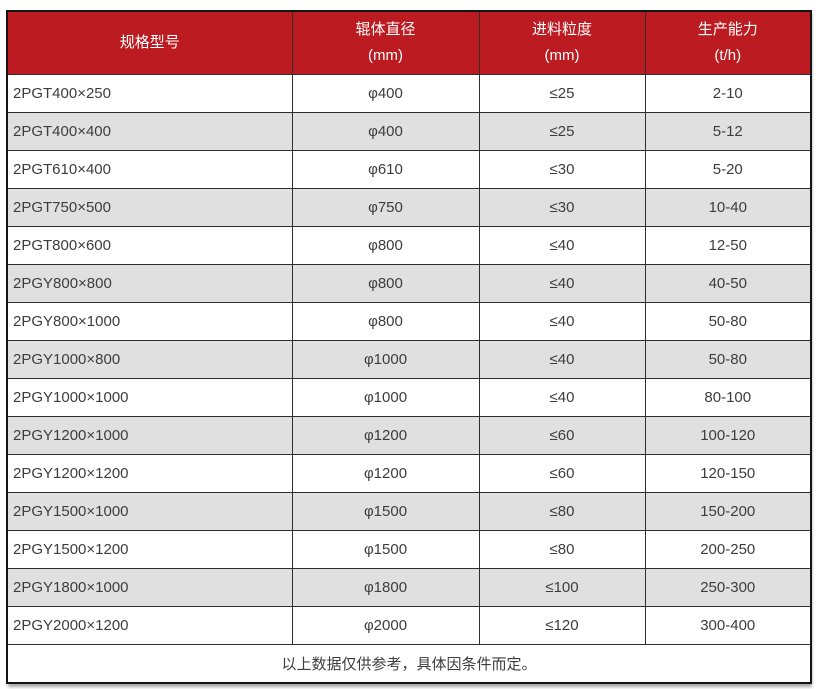 This screenshot has height=689, width=816. I want to click on footer-note: 以上数据仅供参考，具体因条件而定。, so click(409, 664).